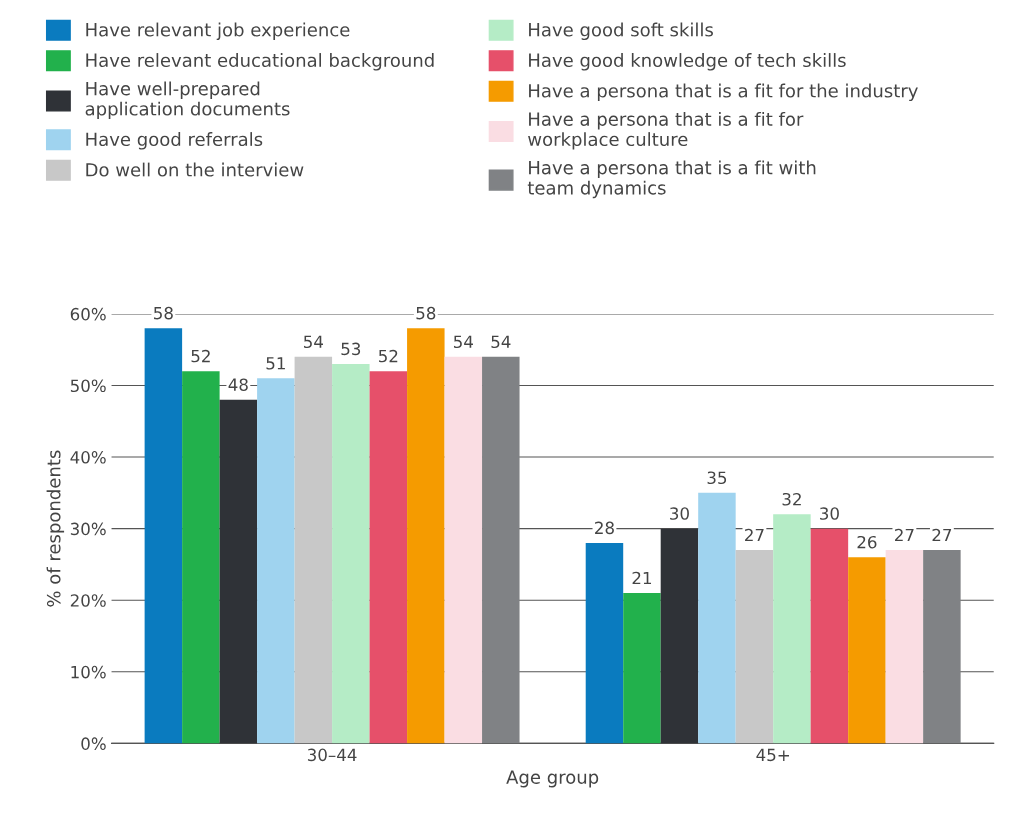 Image resolution: width=1014 pixels, height=826 pixels. What do you see at coordinates (88, 314) in the screenshot?
I see `y-tick-label: 60%` at bounding box center [88, 314].